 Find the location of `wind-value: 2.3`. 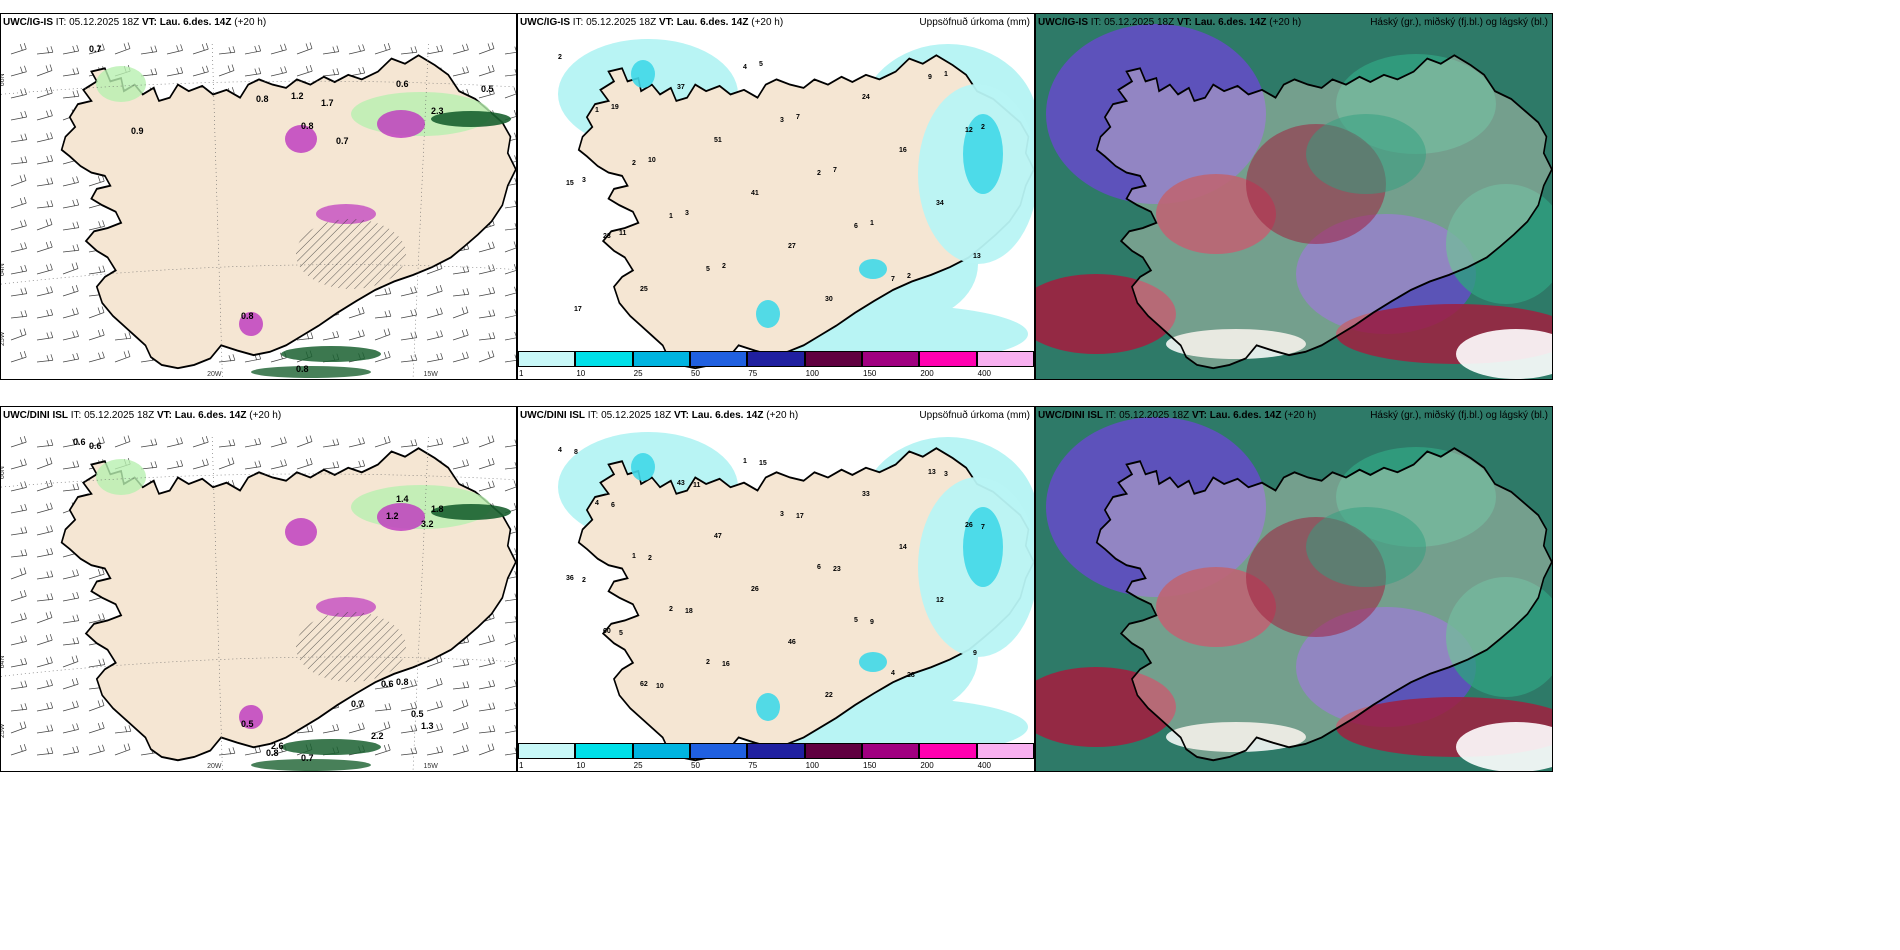

wind-value: 2.3 is located at coordinates (437, 111).